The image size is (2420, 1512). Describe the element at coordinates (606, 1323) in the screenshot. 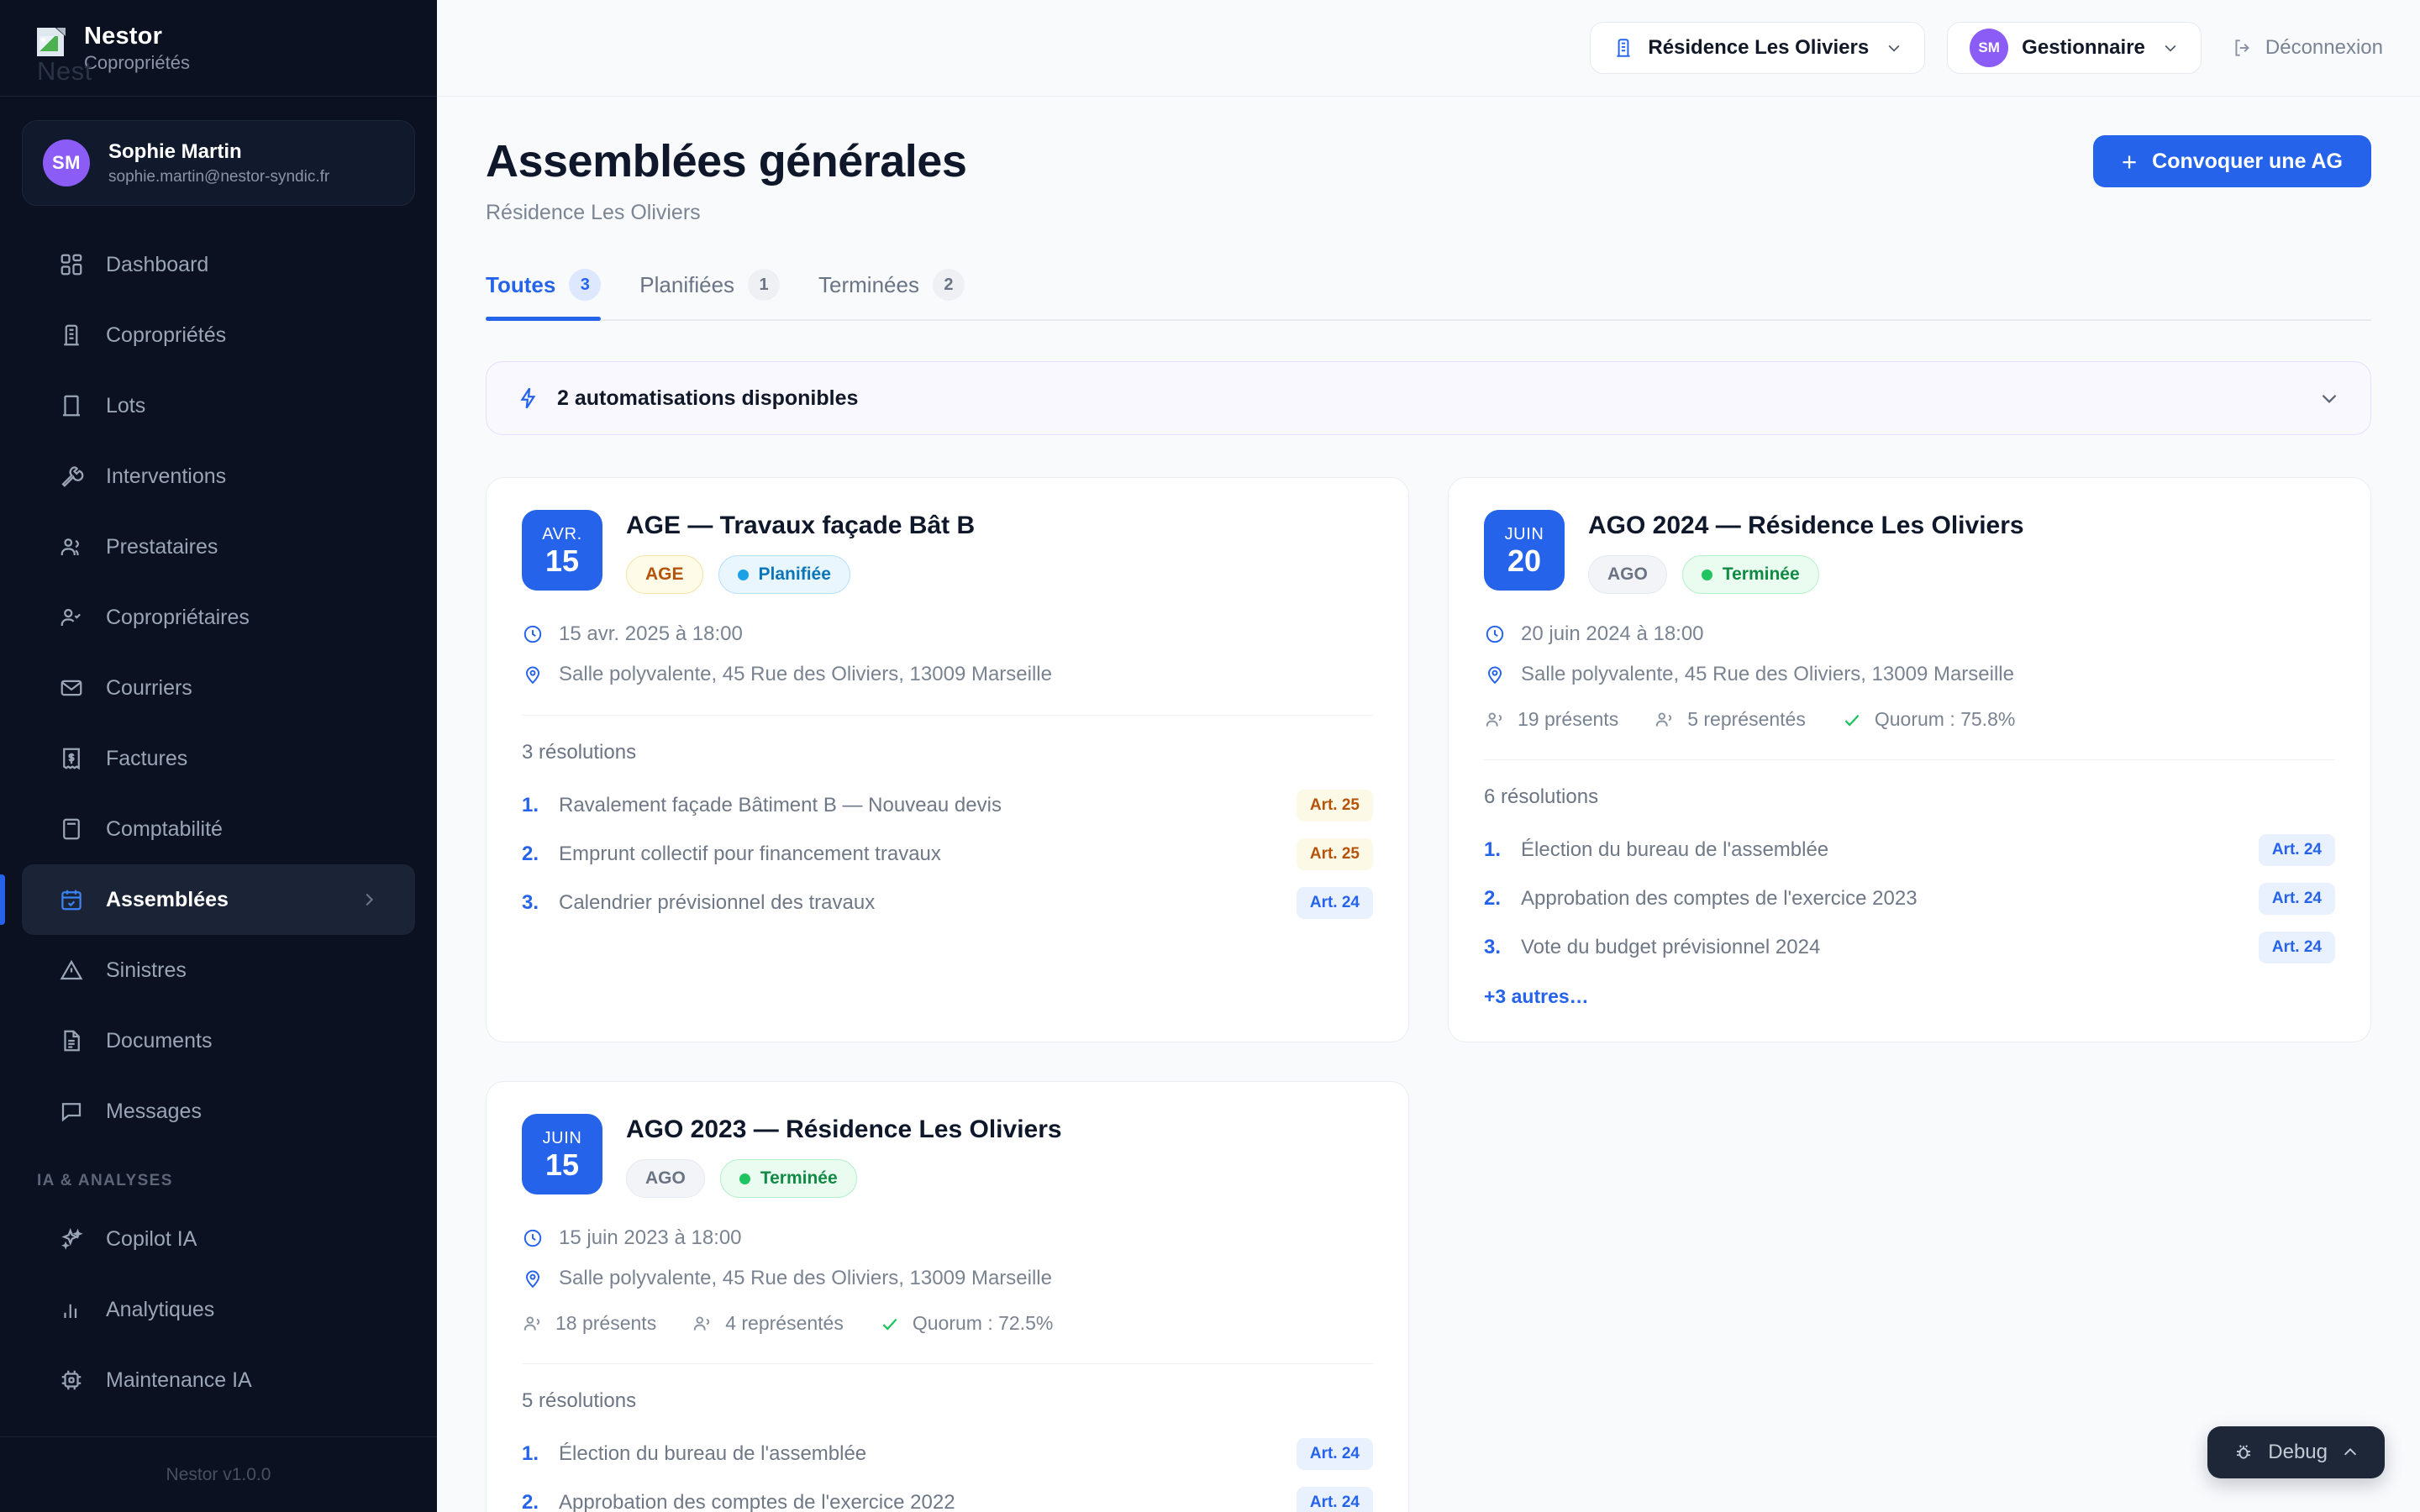

I see `presents-label: 18 présents` at that location.